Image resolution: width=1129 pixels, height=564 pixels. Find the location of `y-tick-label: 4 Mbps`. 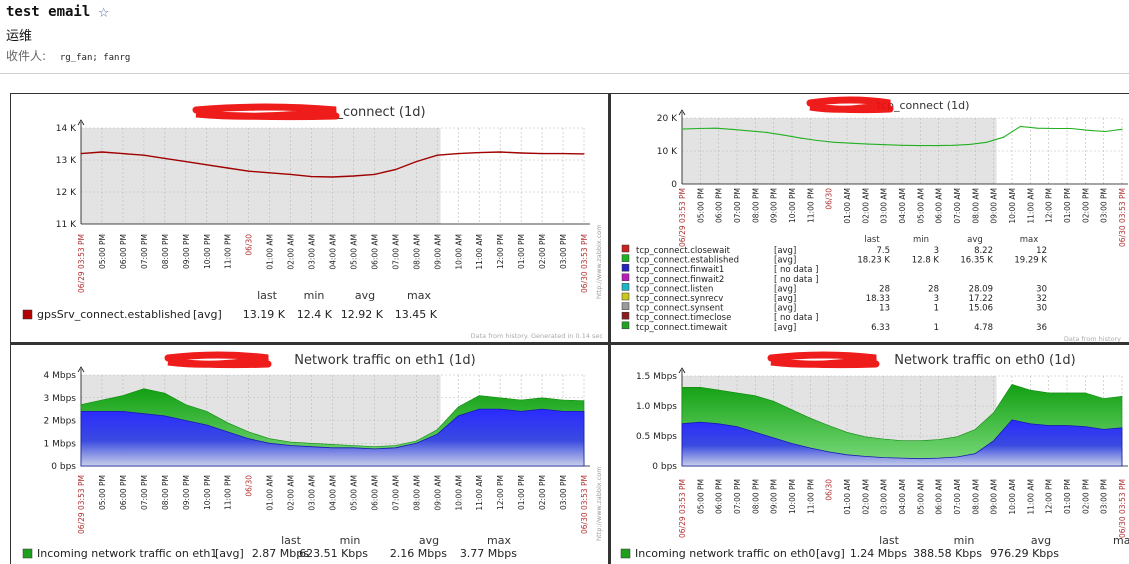

y-tick-label: 4 Mbps is located at coordinates (60, 376).